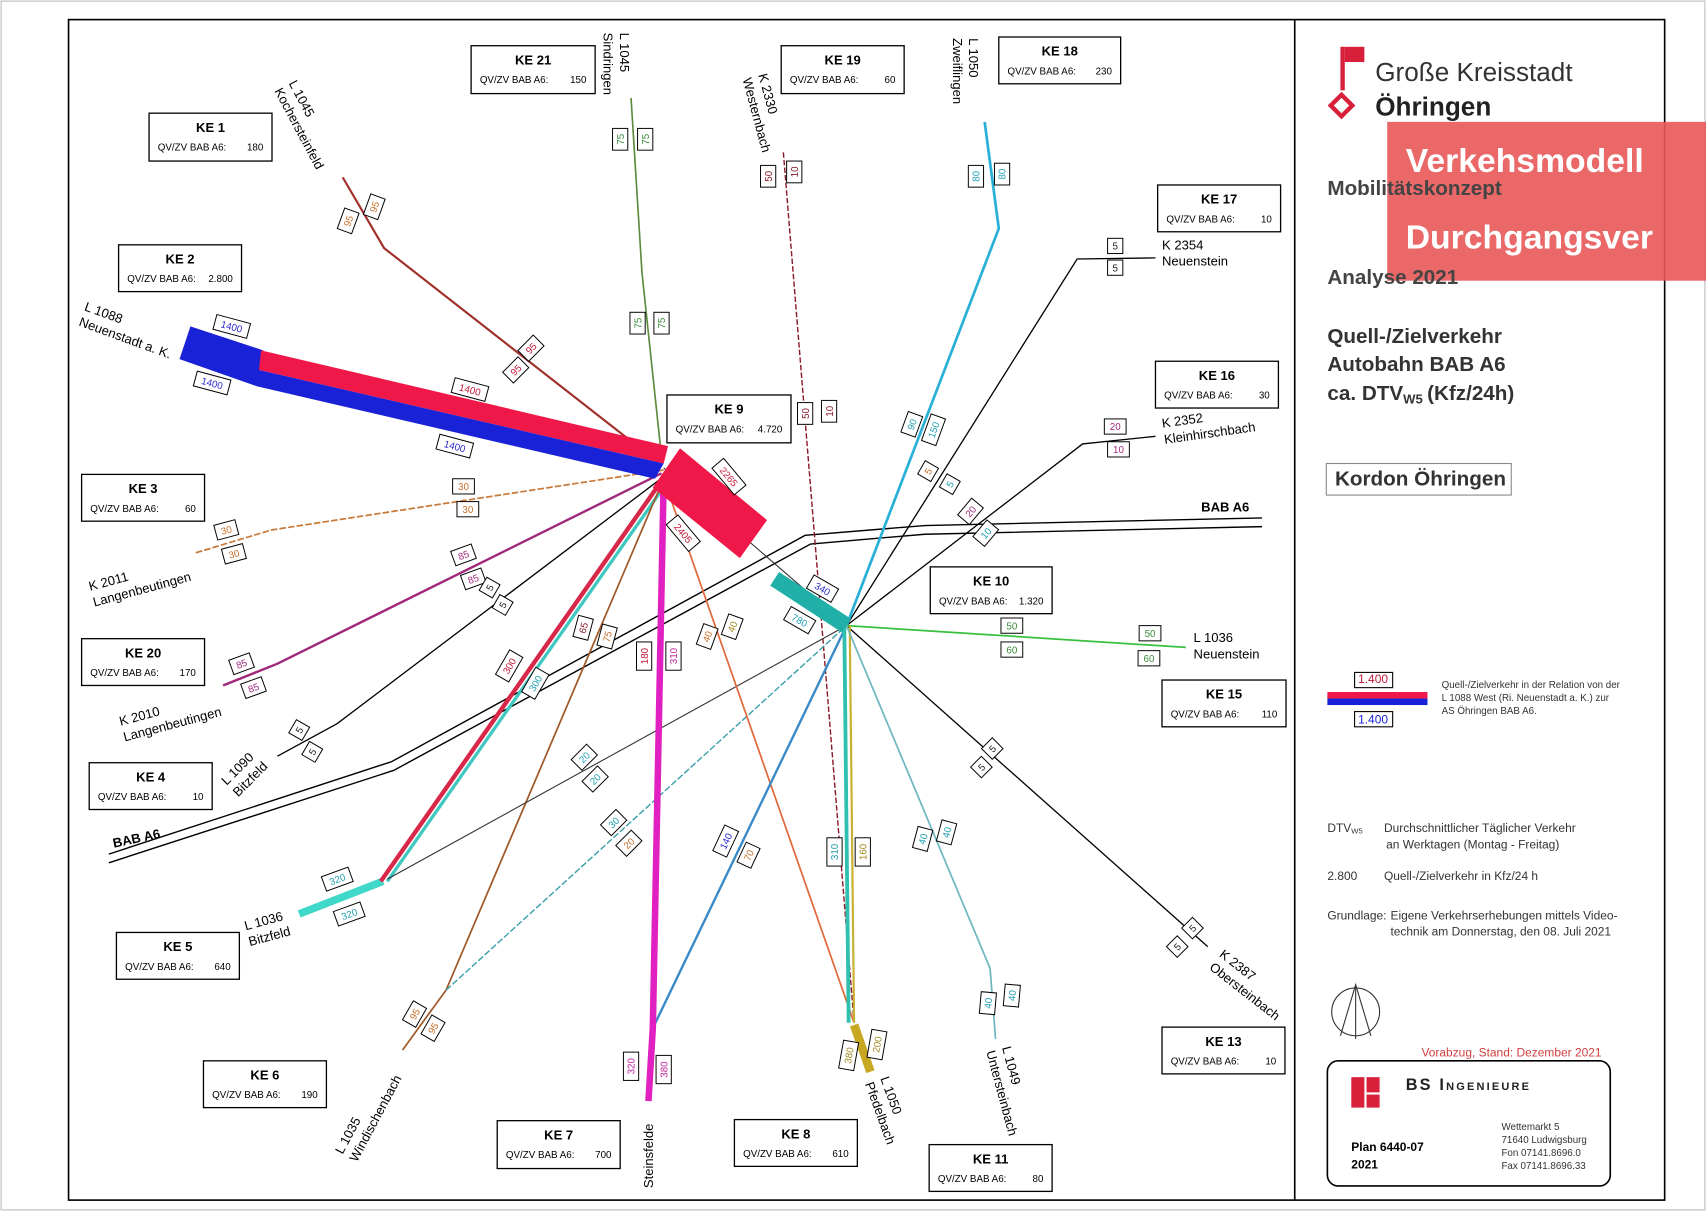  Describe the element at coordinates (1195, 261) in the screenshot. I see `road-place: Neuenstein` at that location.